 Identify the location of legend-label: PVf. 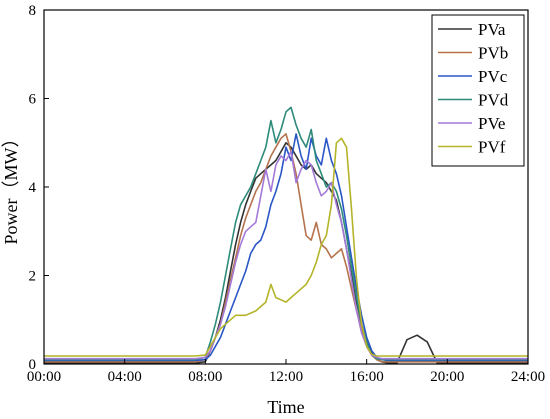
(492, 147).